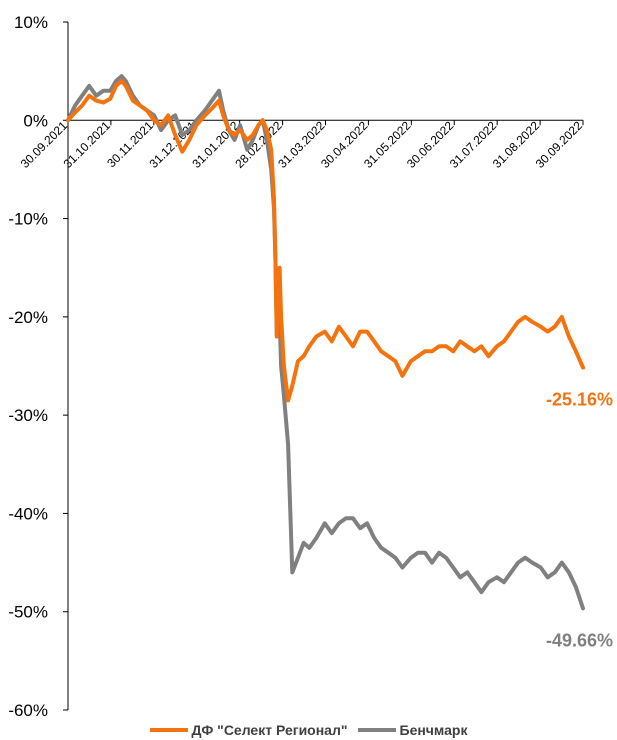  Describe the element at coordinates (579, 640) in the screenshot. I see `benchmark-end-label: -49.66%` at that location.